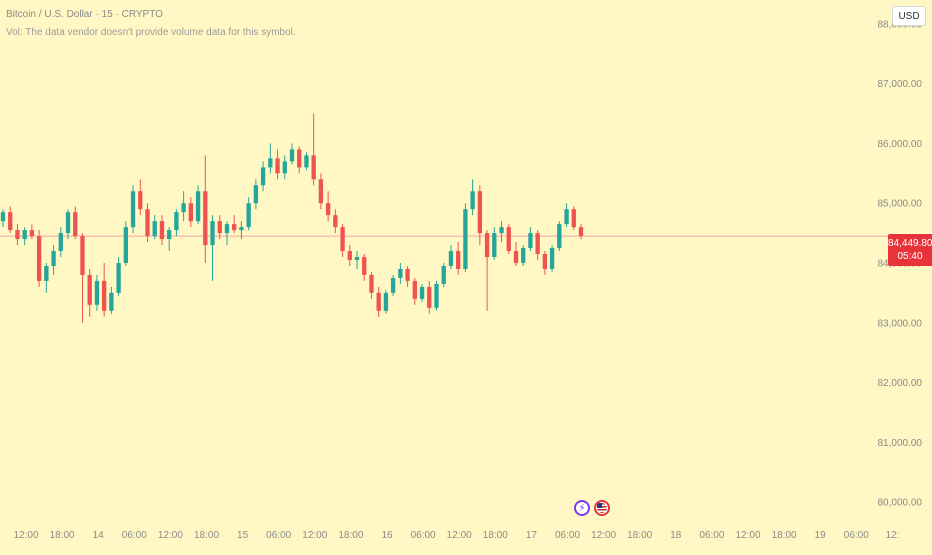 This screenshot has height=555, width=932. I want to click on y-tick-label: 80,000.00, so click(900, 503).